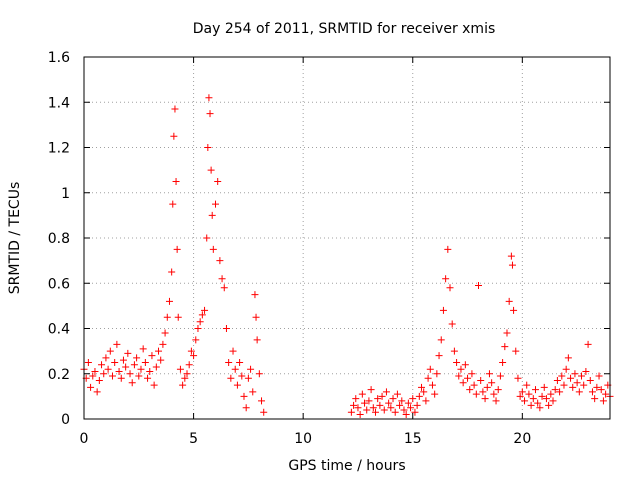 Image resolution: width=640 pixels, height=480 pixels. I want to click on x-axis-label: GPS time / hours, so click(346, 466).